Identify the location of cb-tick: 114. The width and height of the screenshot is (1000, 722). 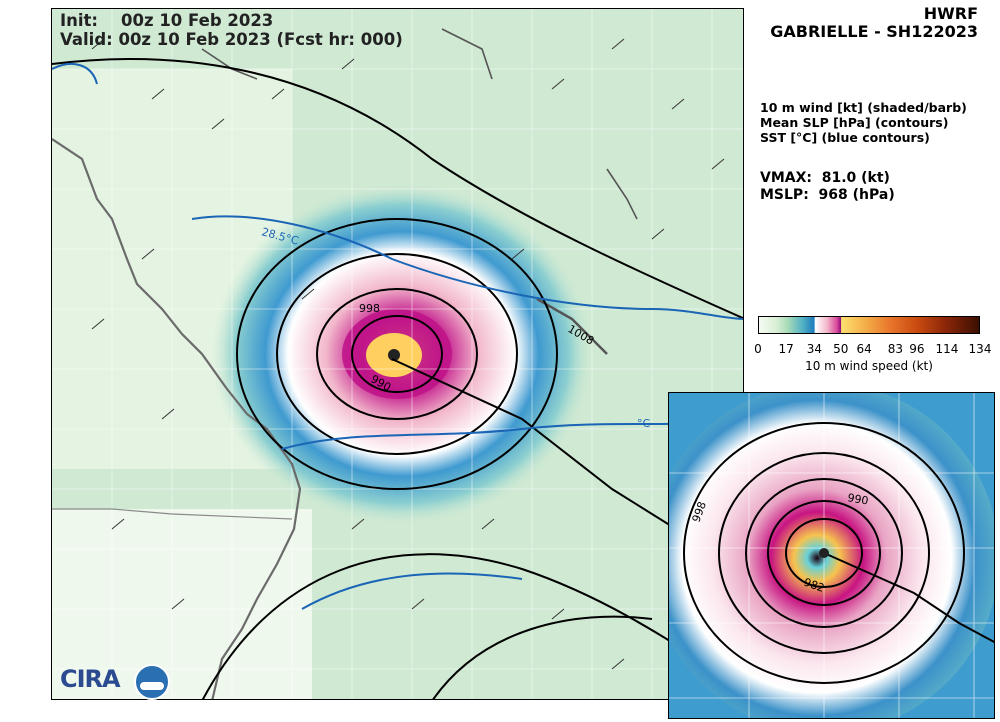
(947, 349).